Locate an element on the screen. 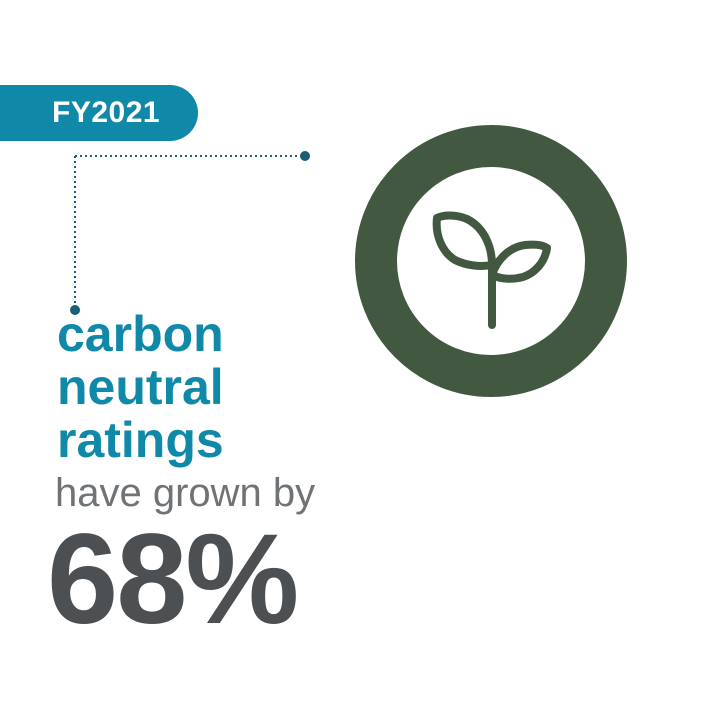  year-label: FY2021 is located at coordinates (106, 112).